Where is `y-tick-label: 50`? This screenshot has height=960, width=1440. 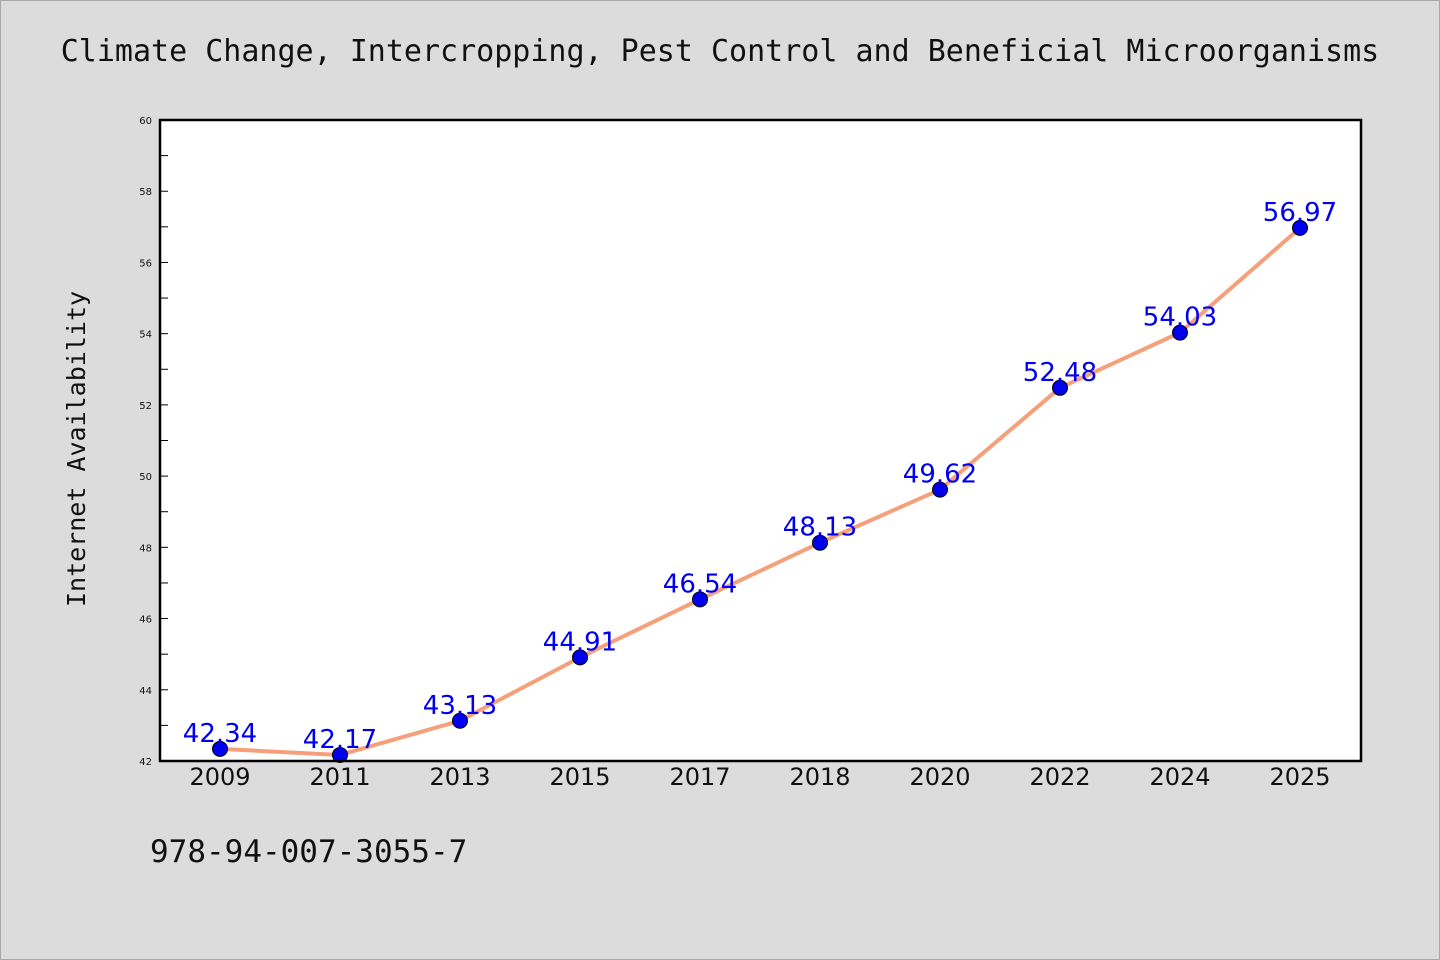
y-tick-label: 50 is located at coordinates (145, 477).